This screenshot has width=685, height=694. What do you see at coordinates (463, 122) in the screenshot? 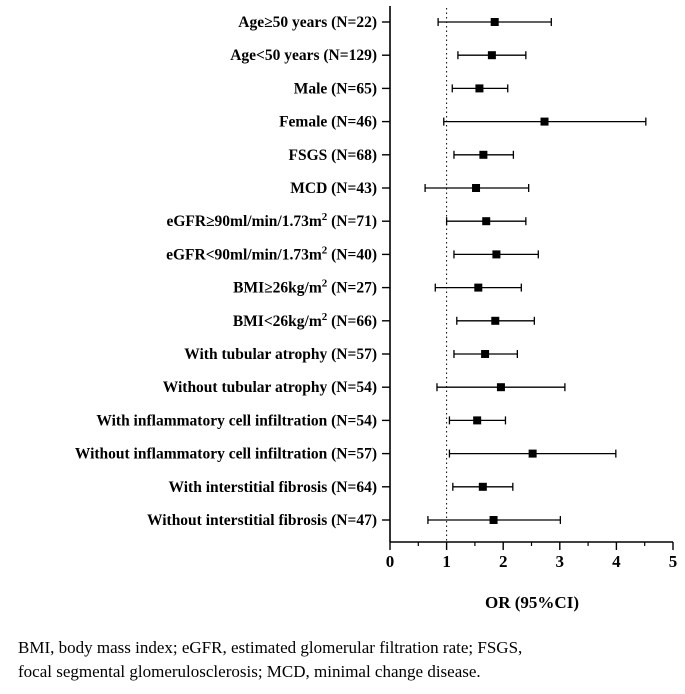
I see `forest-row: Female (N=46)` at bounding box center [463, 122].